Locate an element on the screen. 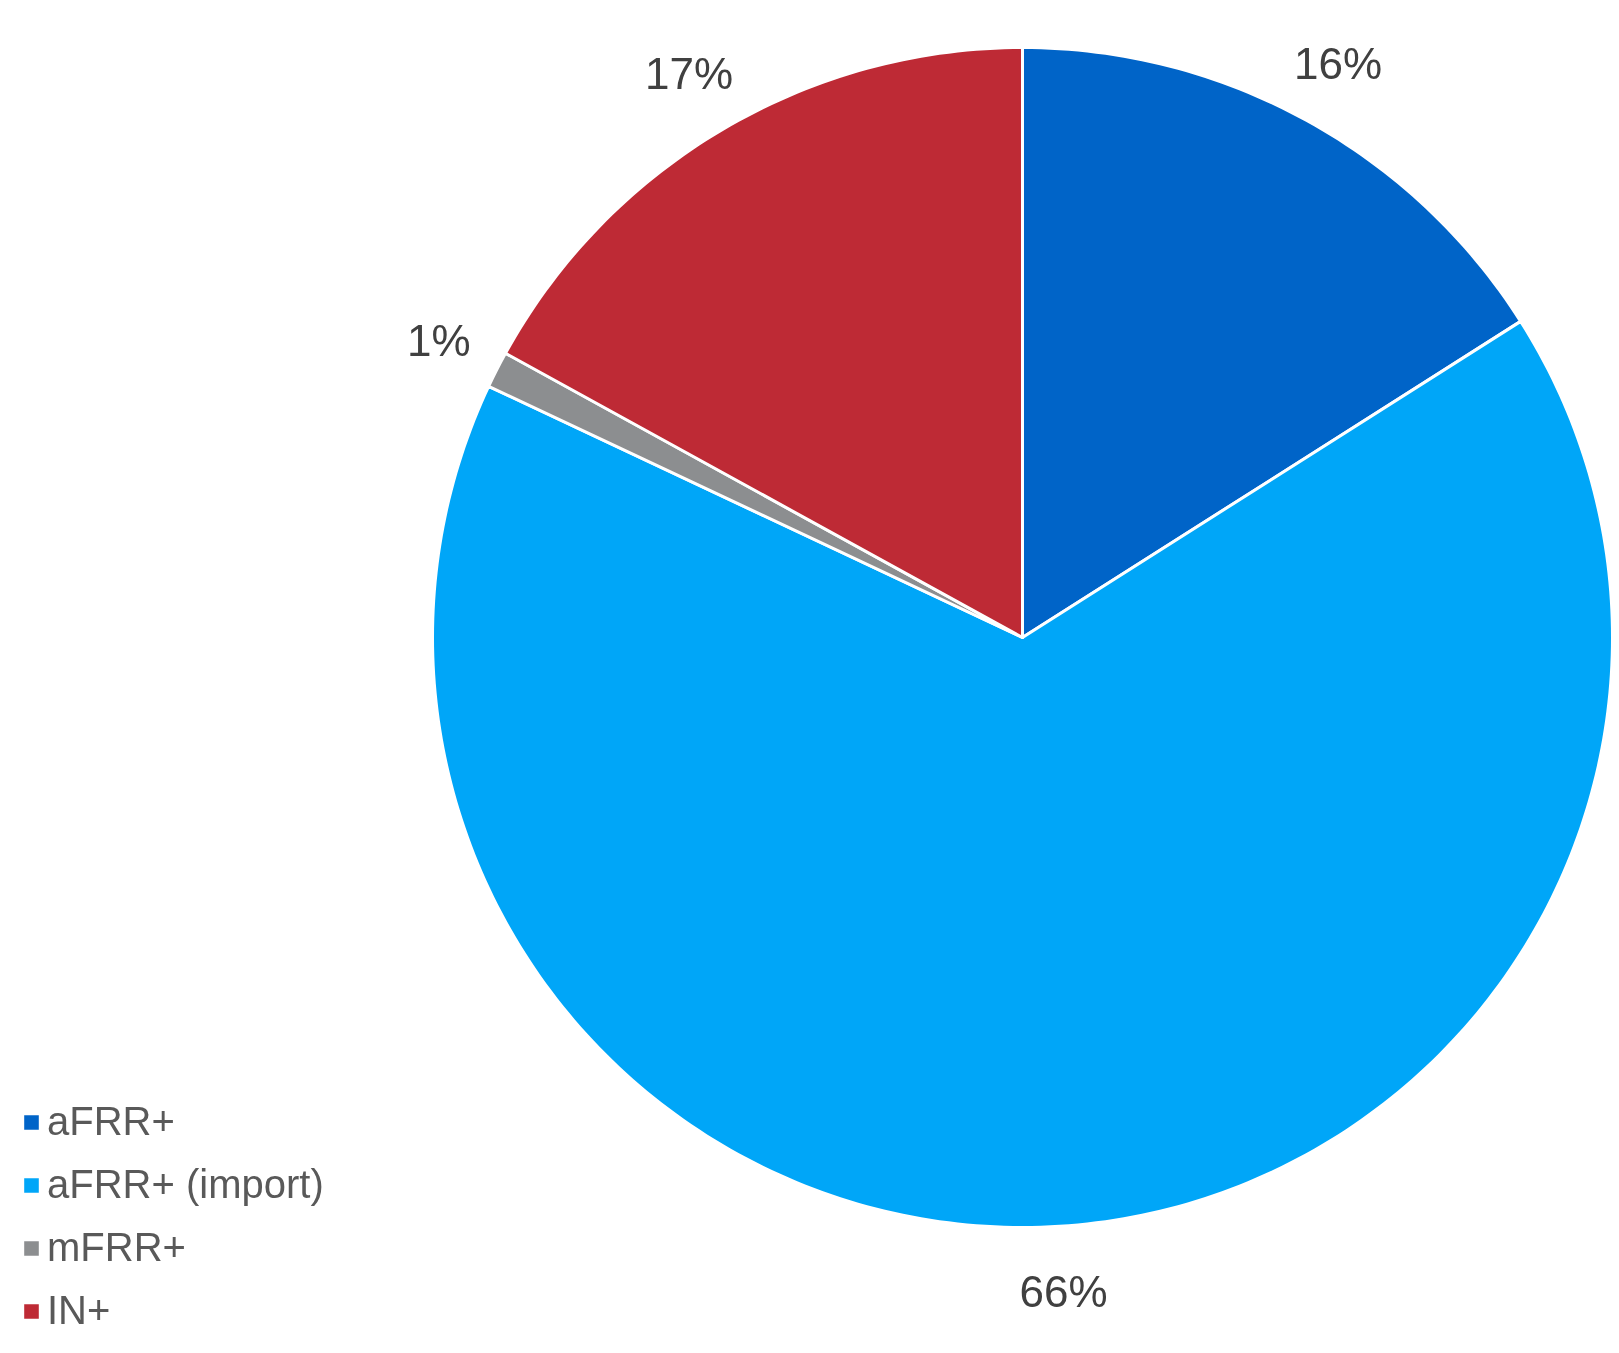 This screenshot has height=1353, width=1619. data-label: 66% is located at coordinates (1063, 1291).